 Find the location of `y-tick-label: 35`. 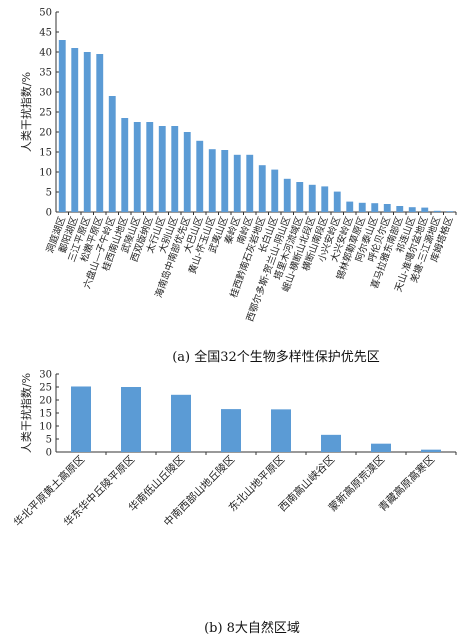

y-tick-label: 35 is located at coordinates (45, 73).